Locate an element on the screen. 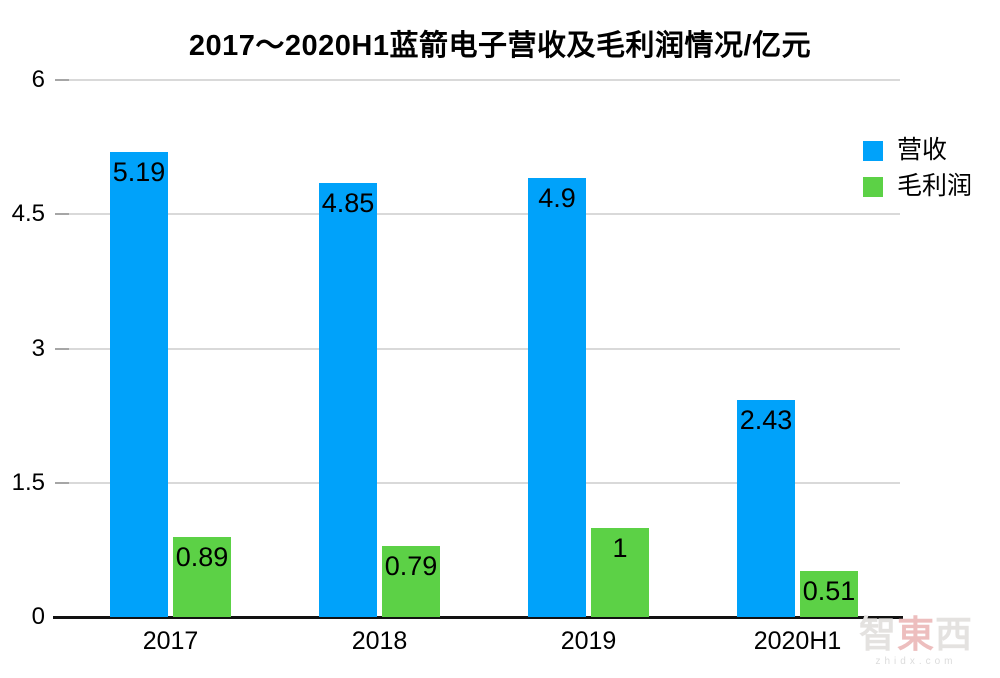 This screenshot has width=1000, height=678. bar-profit-2018: 0.79 is located at coordinates (411, 581).